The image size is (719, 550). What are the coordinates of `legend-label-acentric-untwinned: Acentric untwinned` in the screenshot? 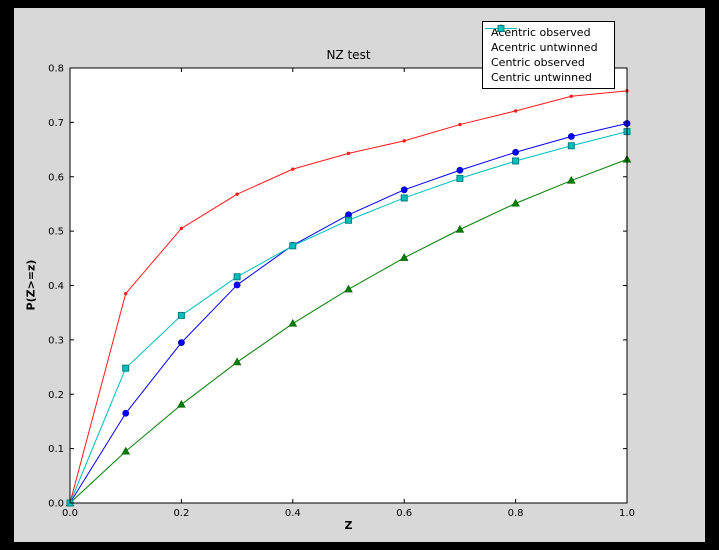 It's located at (544, 47).